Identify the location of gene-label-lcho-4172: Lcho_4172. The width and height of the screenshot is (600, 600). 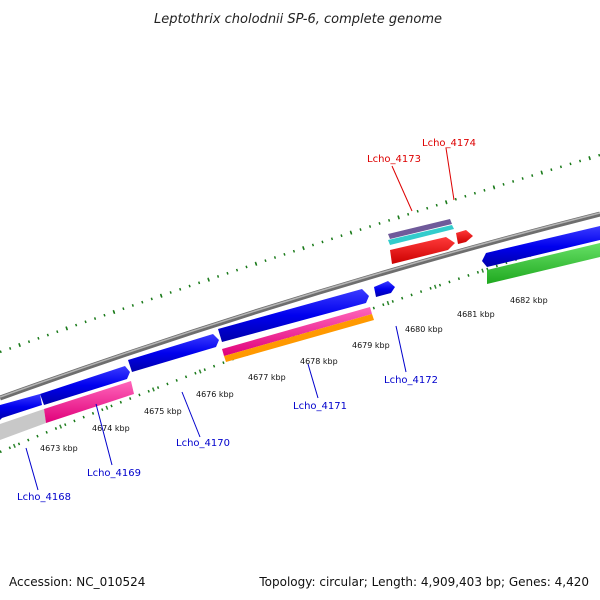
(411, 380).